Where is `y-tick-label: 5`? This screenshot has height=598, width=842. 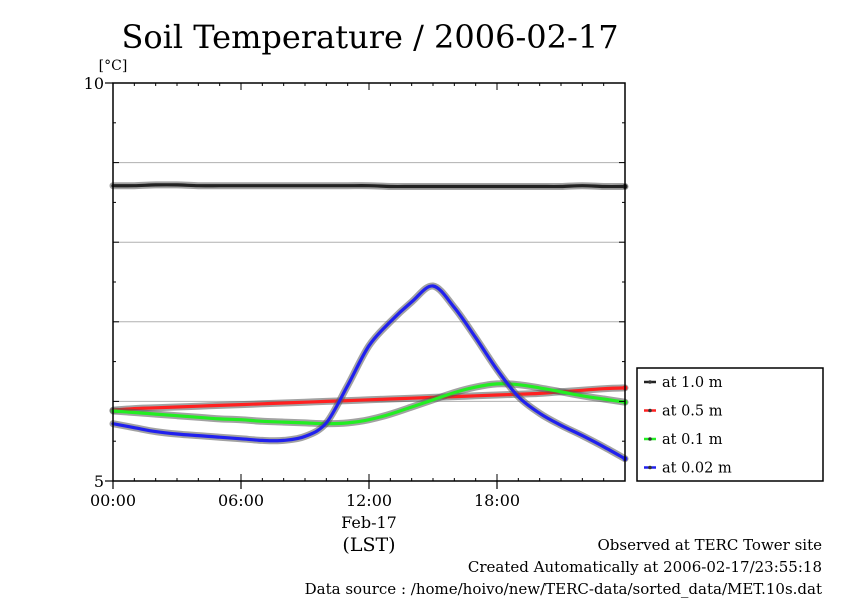
y-tick-label: 5 is located at coordinates (99, 481).